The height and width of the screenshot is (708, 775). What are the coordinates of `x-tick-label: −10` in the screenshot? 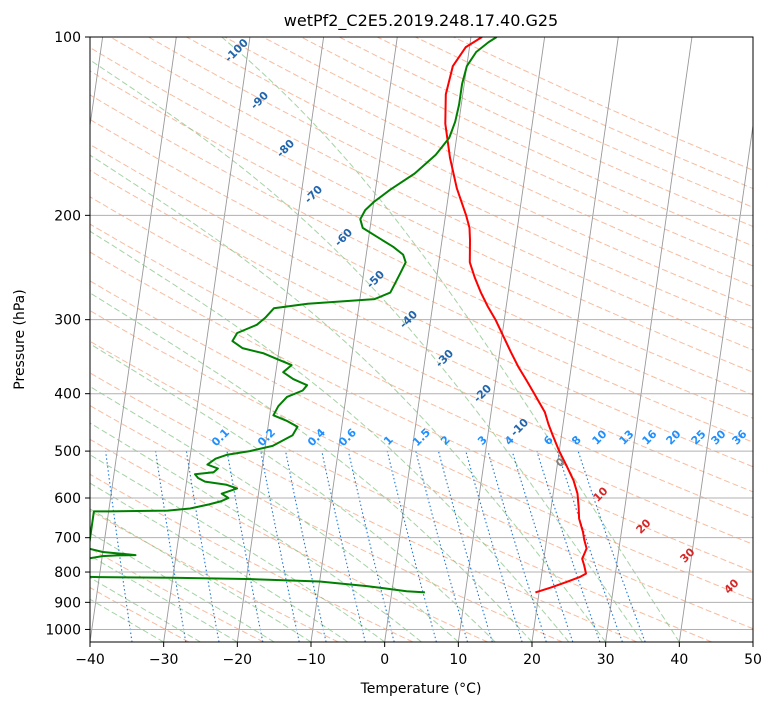 It's located at (311, 660).